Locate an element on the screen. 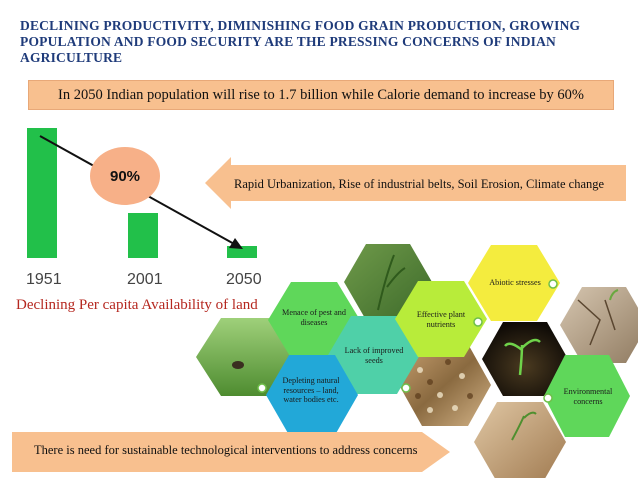  hex-abiotic is located at coordinates (514, 283).